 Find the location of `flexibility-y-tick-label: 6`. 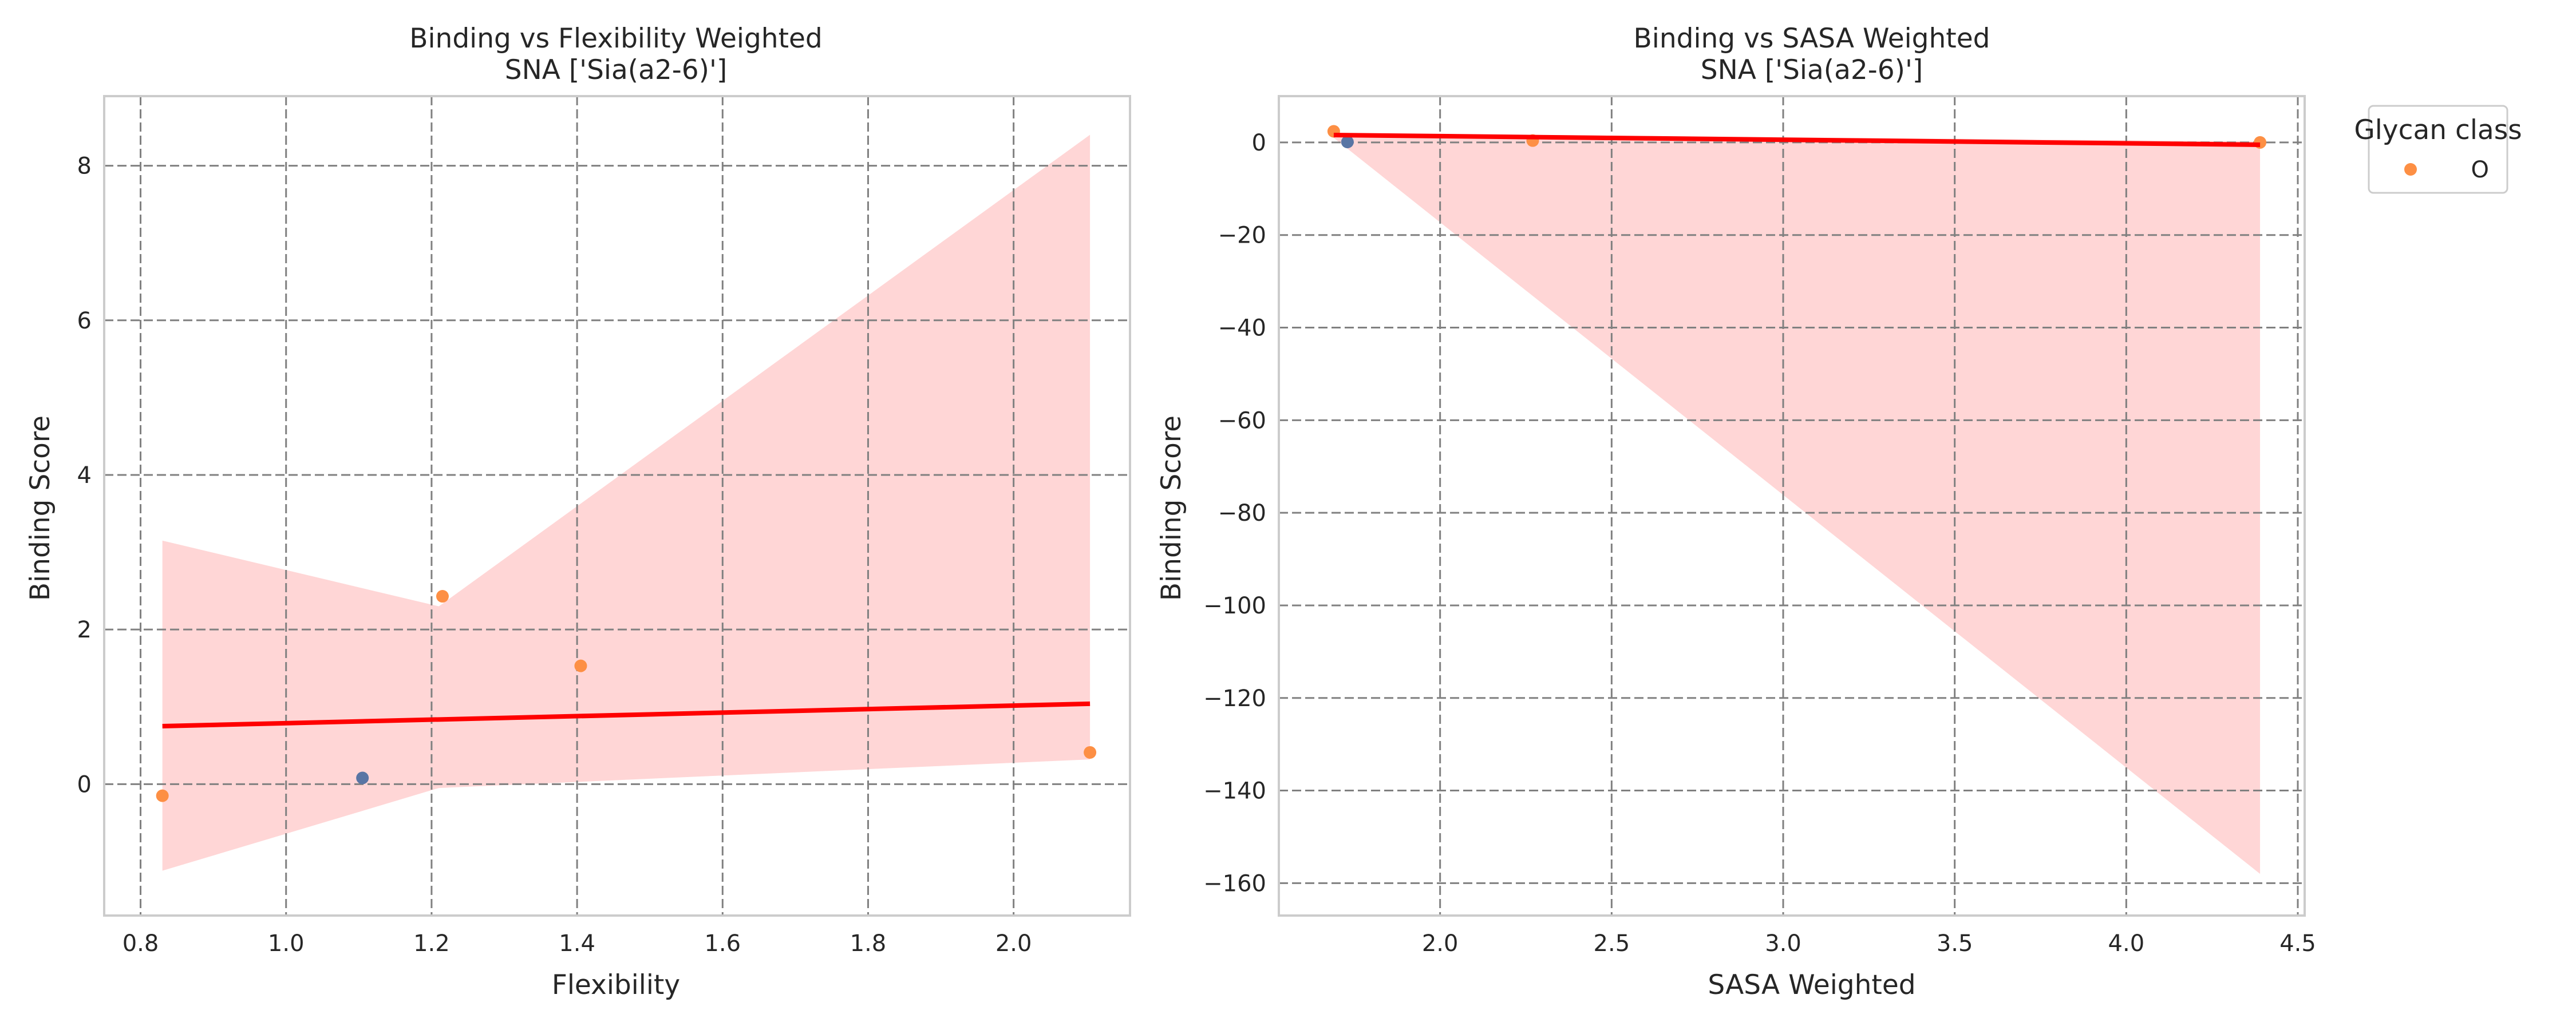

flexibility-y-tick-label: 6 is located at coordinates (84, 321).